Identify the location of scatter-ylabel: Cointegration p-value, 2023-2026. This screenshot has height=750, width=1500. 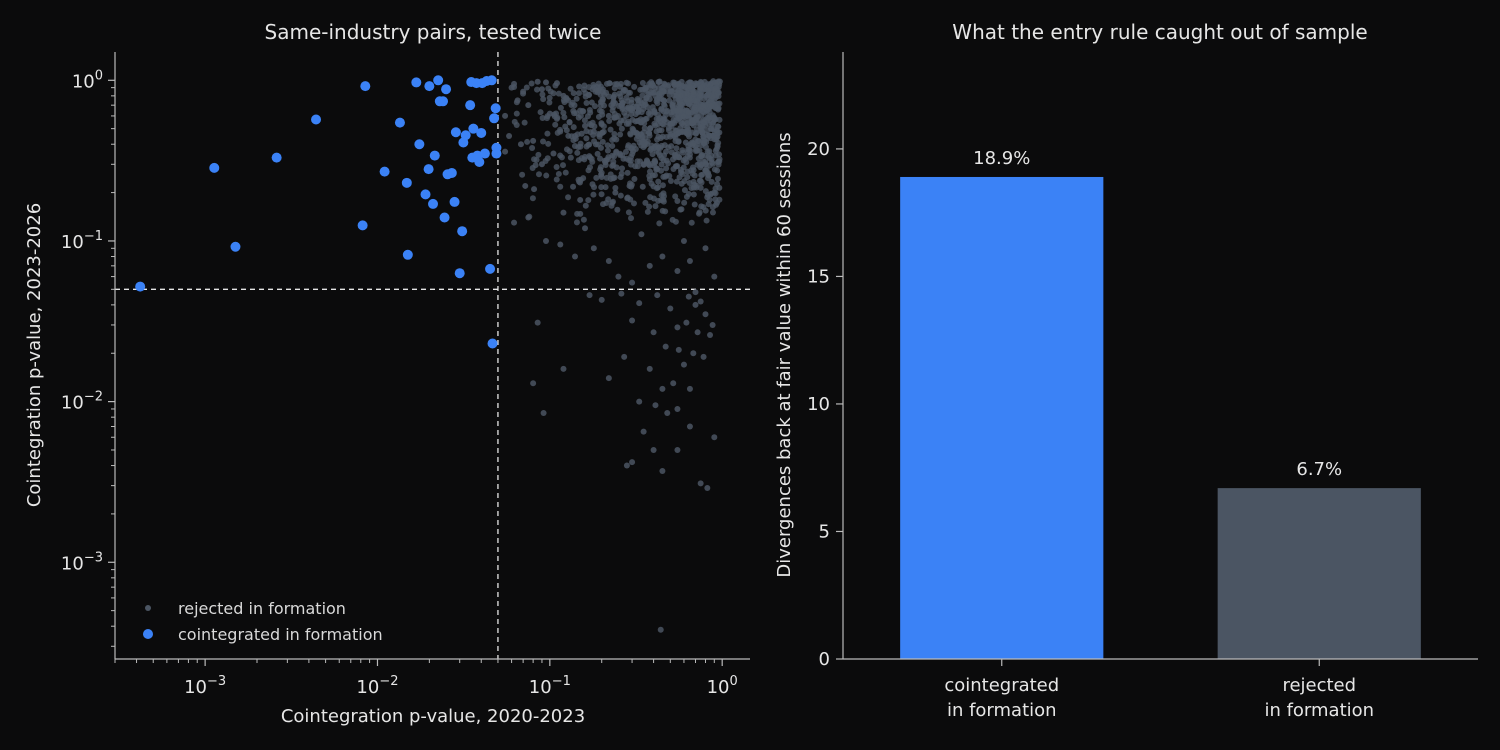
(34, 355).